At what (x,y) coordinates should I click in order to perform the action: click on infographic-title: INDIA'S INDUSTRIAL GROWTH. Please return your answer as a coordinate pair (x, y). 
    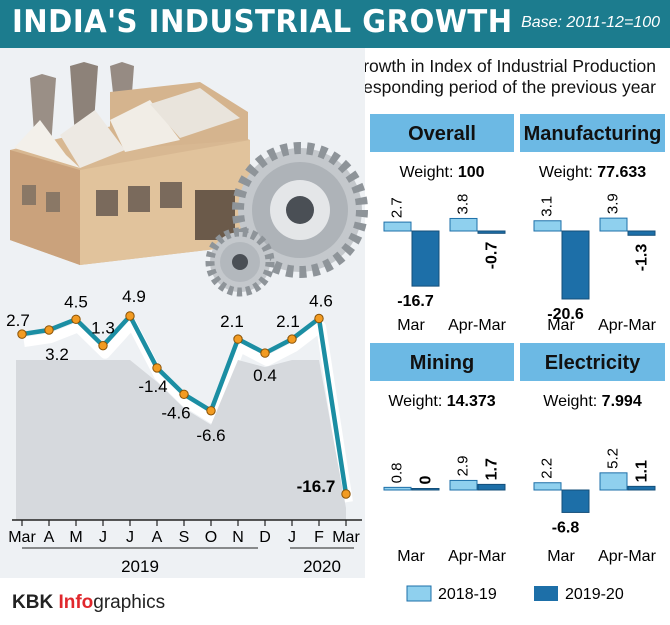
    Looking at the image, I should click on (262, 22).